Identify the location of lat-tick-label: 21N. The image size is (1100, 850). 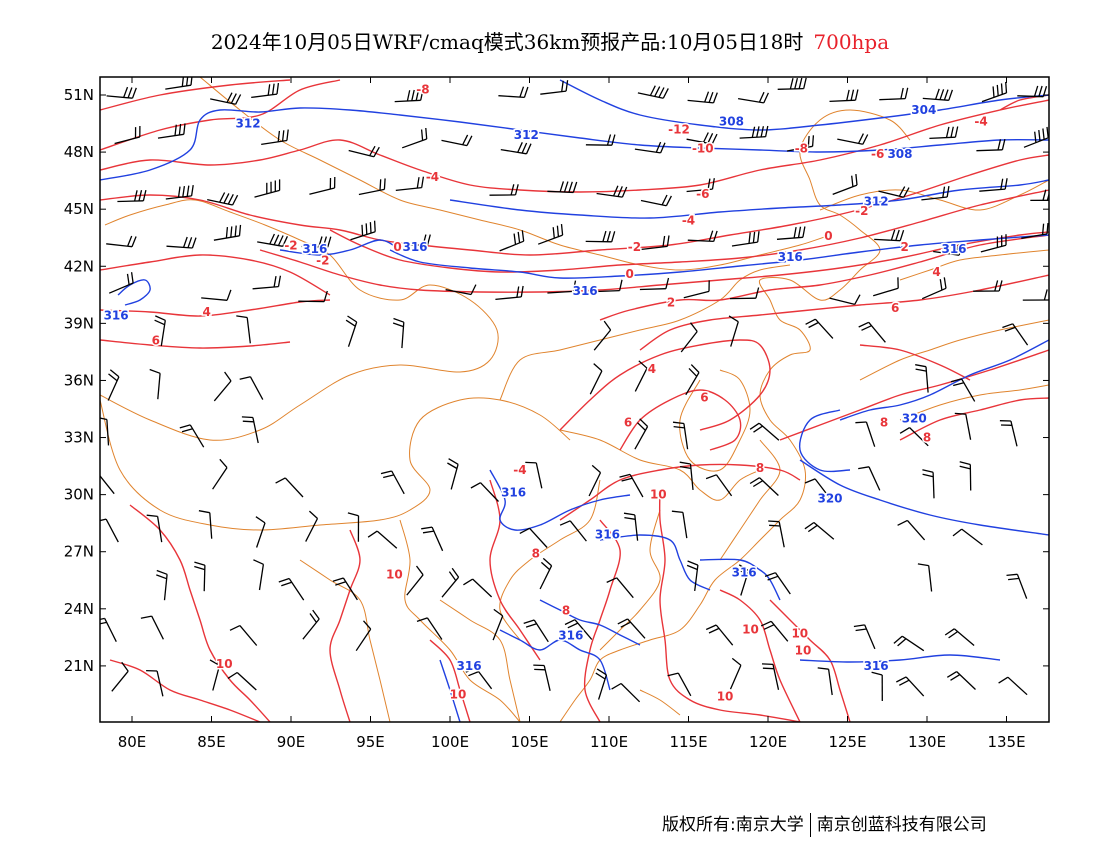
(79, 666).